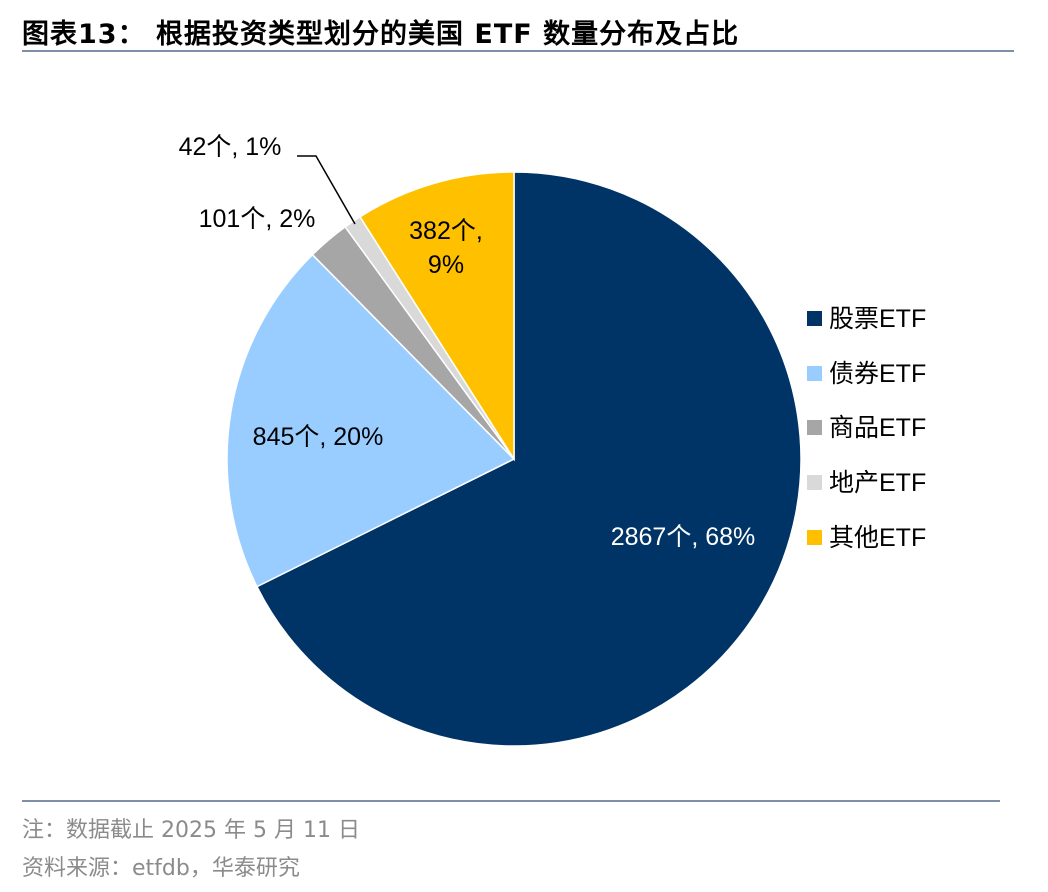 The image size is (1048, 892). What do you see at coordinates (814, 482) in the screenshot?
I see `legend-swatch-real-estate` at bounding box center [814, 482].